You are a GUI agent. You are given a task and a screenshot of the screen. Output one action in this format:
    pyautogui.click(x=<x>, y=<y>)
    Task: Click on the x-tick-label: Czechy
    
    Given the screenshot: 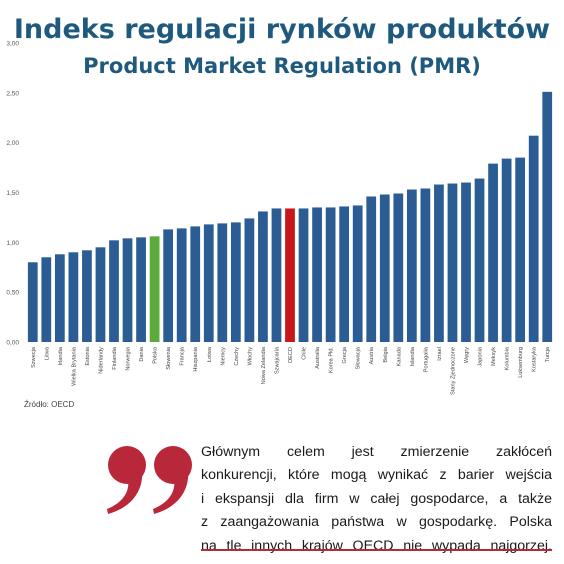 What is the action you would take?
    pyautogui.click(x=237, y=356)
    